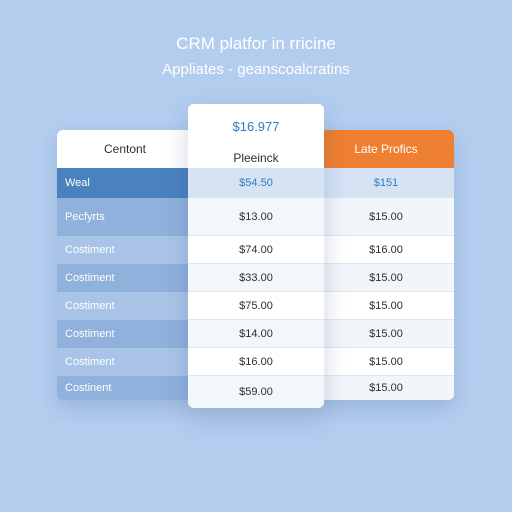 This screenshot has height=512, width=512. What do you see at coordinates (256, 126) in the screenshot?
I see `featured-price: $16.977` at bounding box center [256, 126].